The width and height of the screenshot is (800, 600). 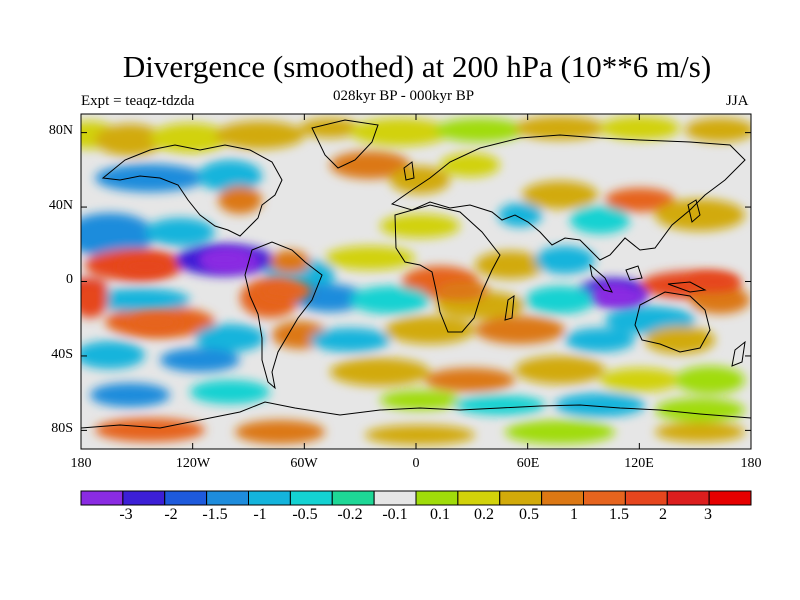 What do you see at coordinates (528, 463) in the screenshot?
I see `lon-label-60e: 60E` at bounding box center [528, 463].